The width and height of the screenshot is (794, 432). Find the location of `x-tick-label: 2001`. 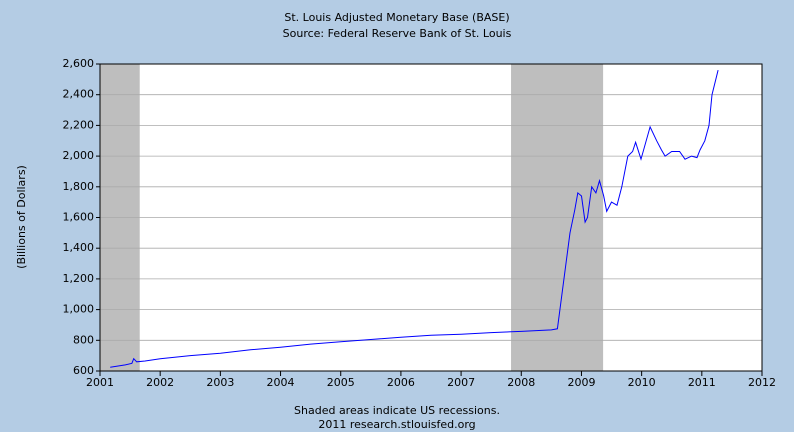

x-tick-label: 2001 is located at coordinates (100, 382).